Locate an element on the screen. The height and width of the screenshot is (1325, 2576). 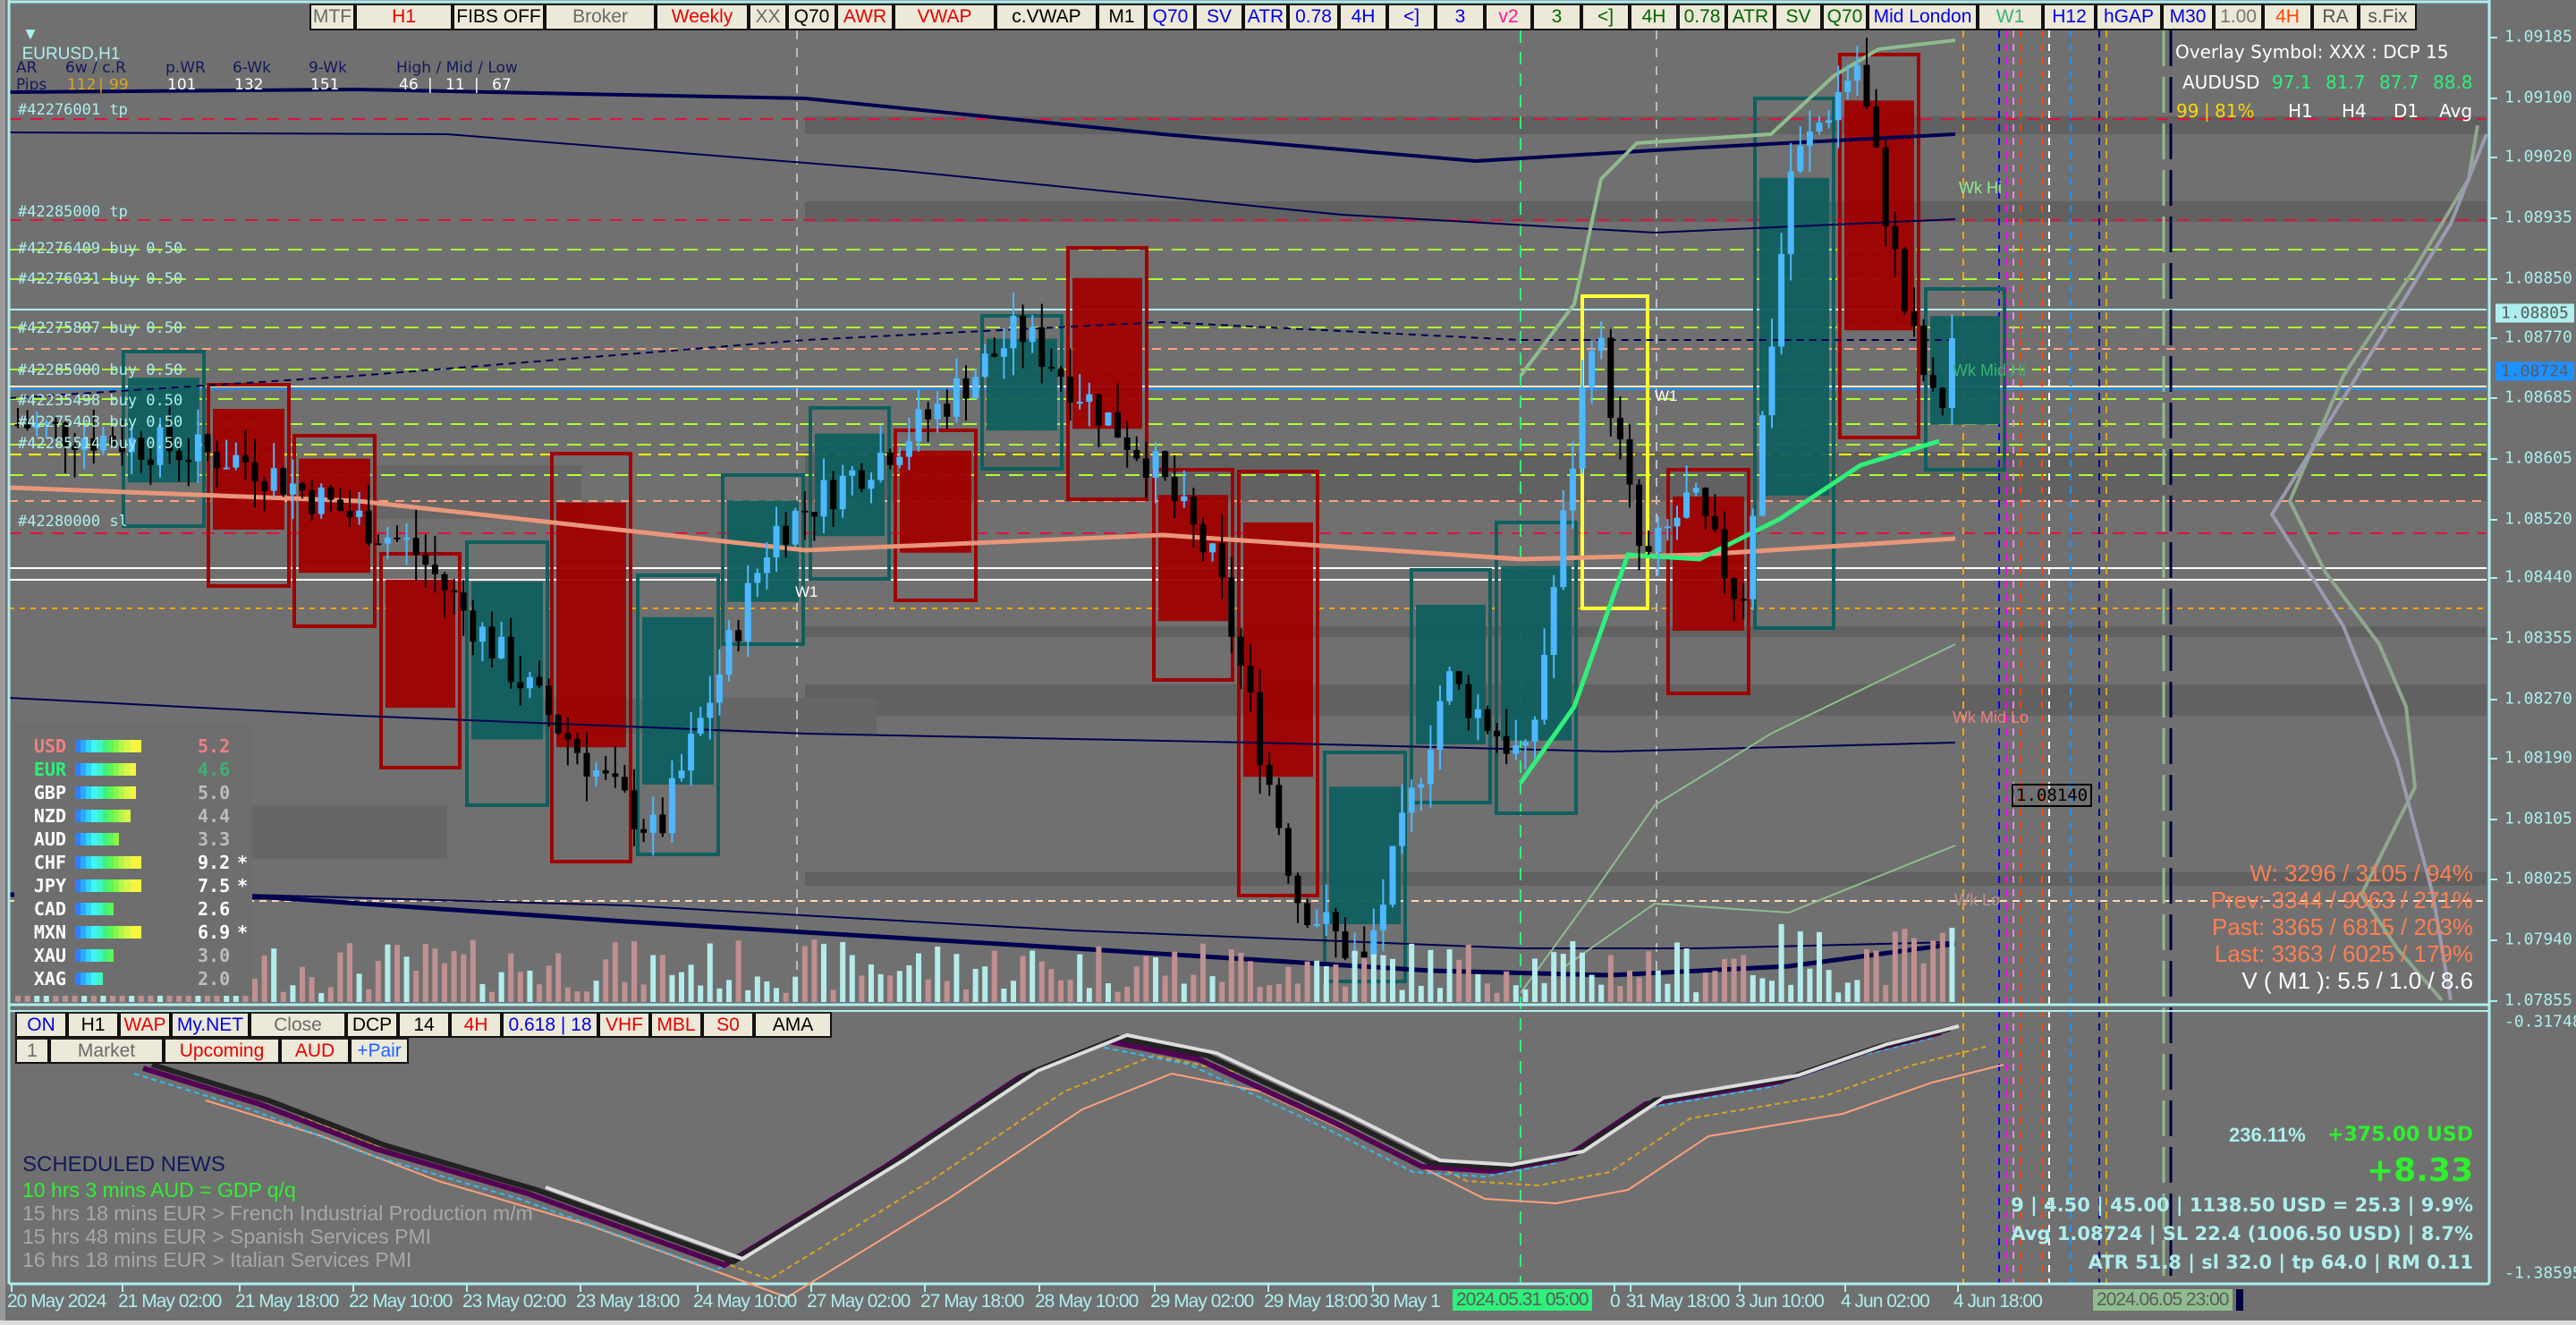
toolbar-button-fibs-off: FIBS OFF is located at coordinates (499, 17).